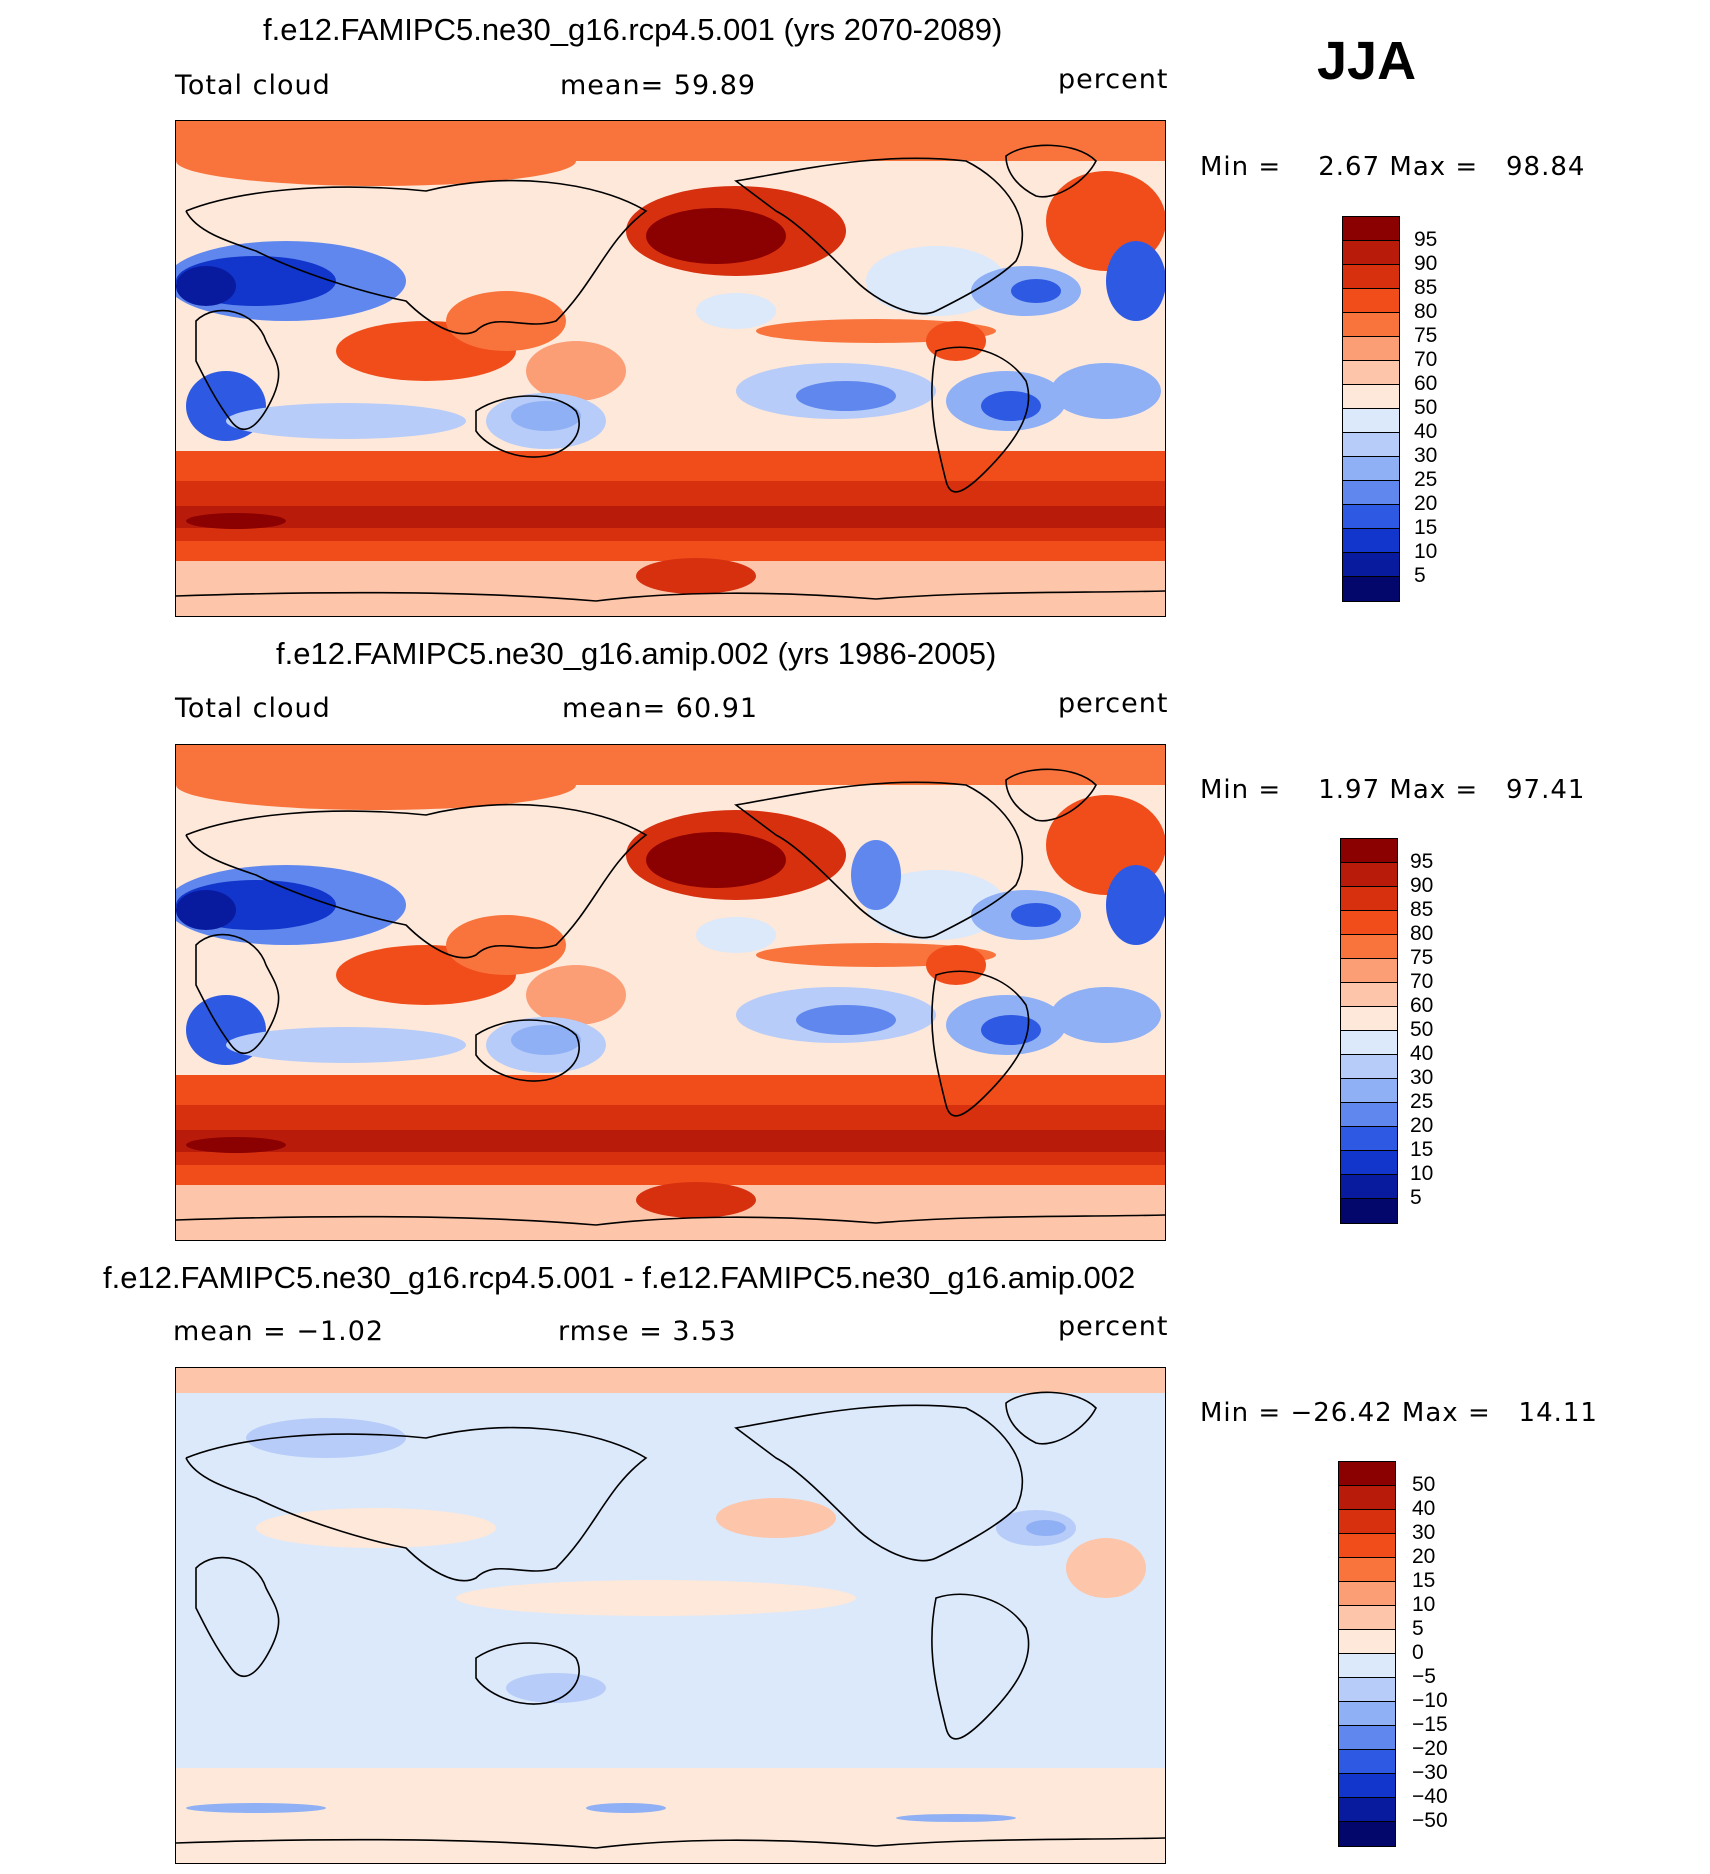  What do you see at coordinates (1393, 167) in the screenshot?
I see `min-max-label: Min = 2.67 Max = 98.84` at bounding box center [1393, 167].